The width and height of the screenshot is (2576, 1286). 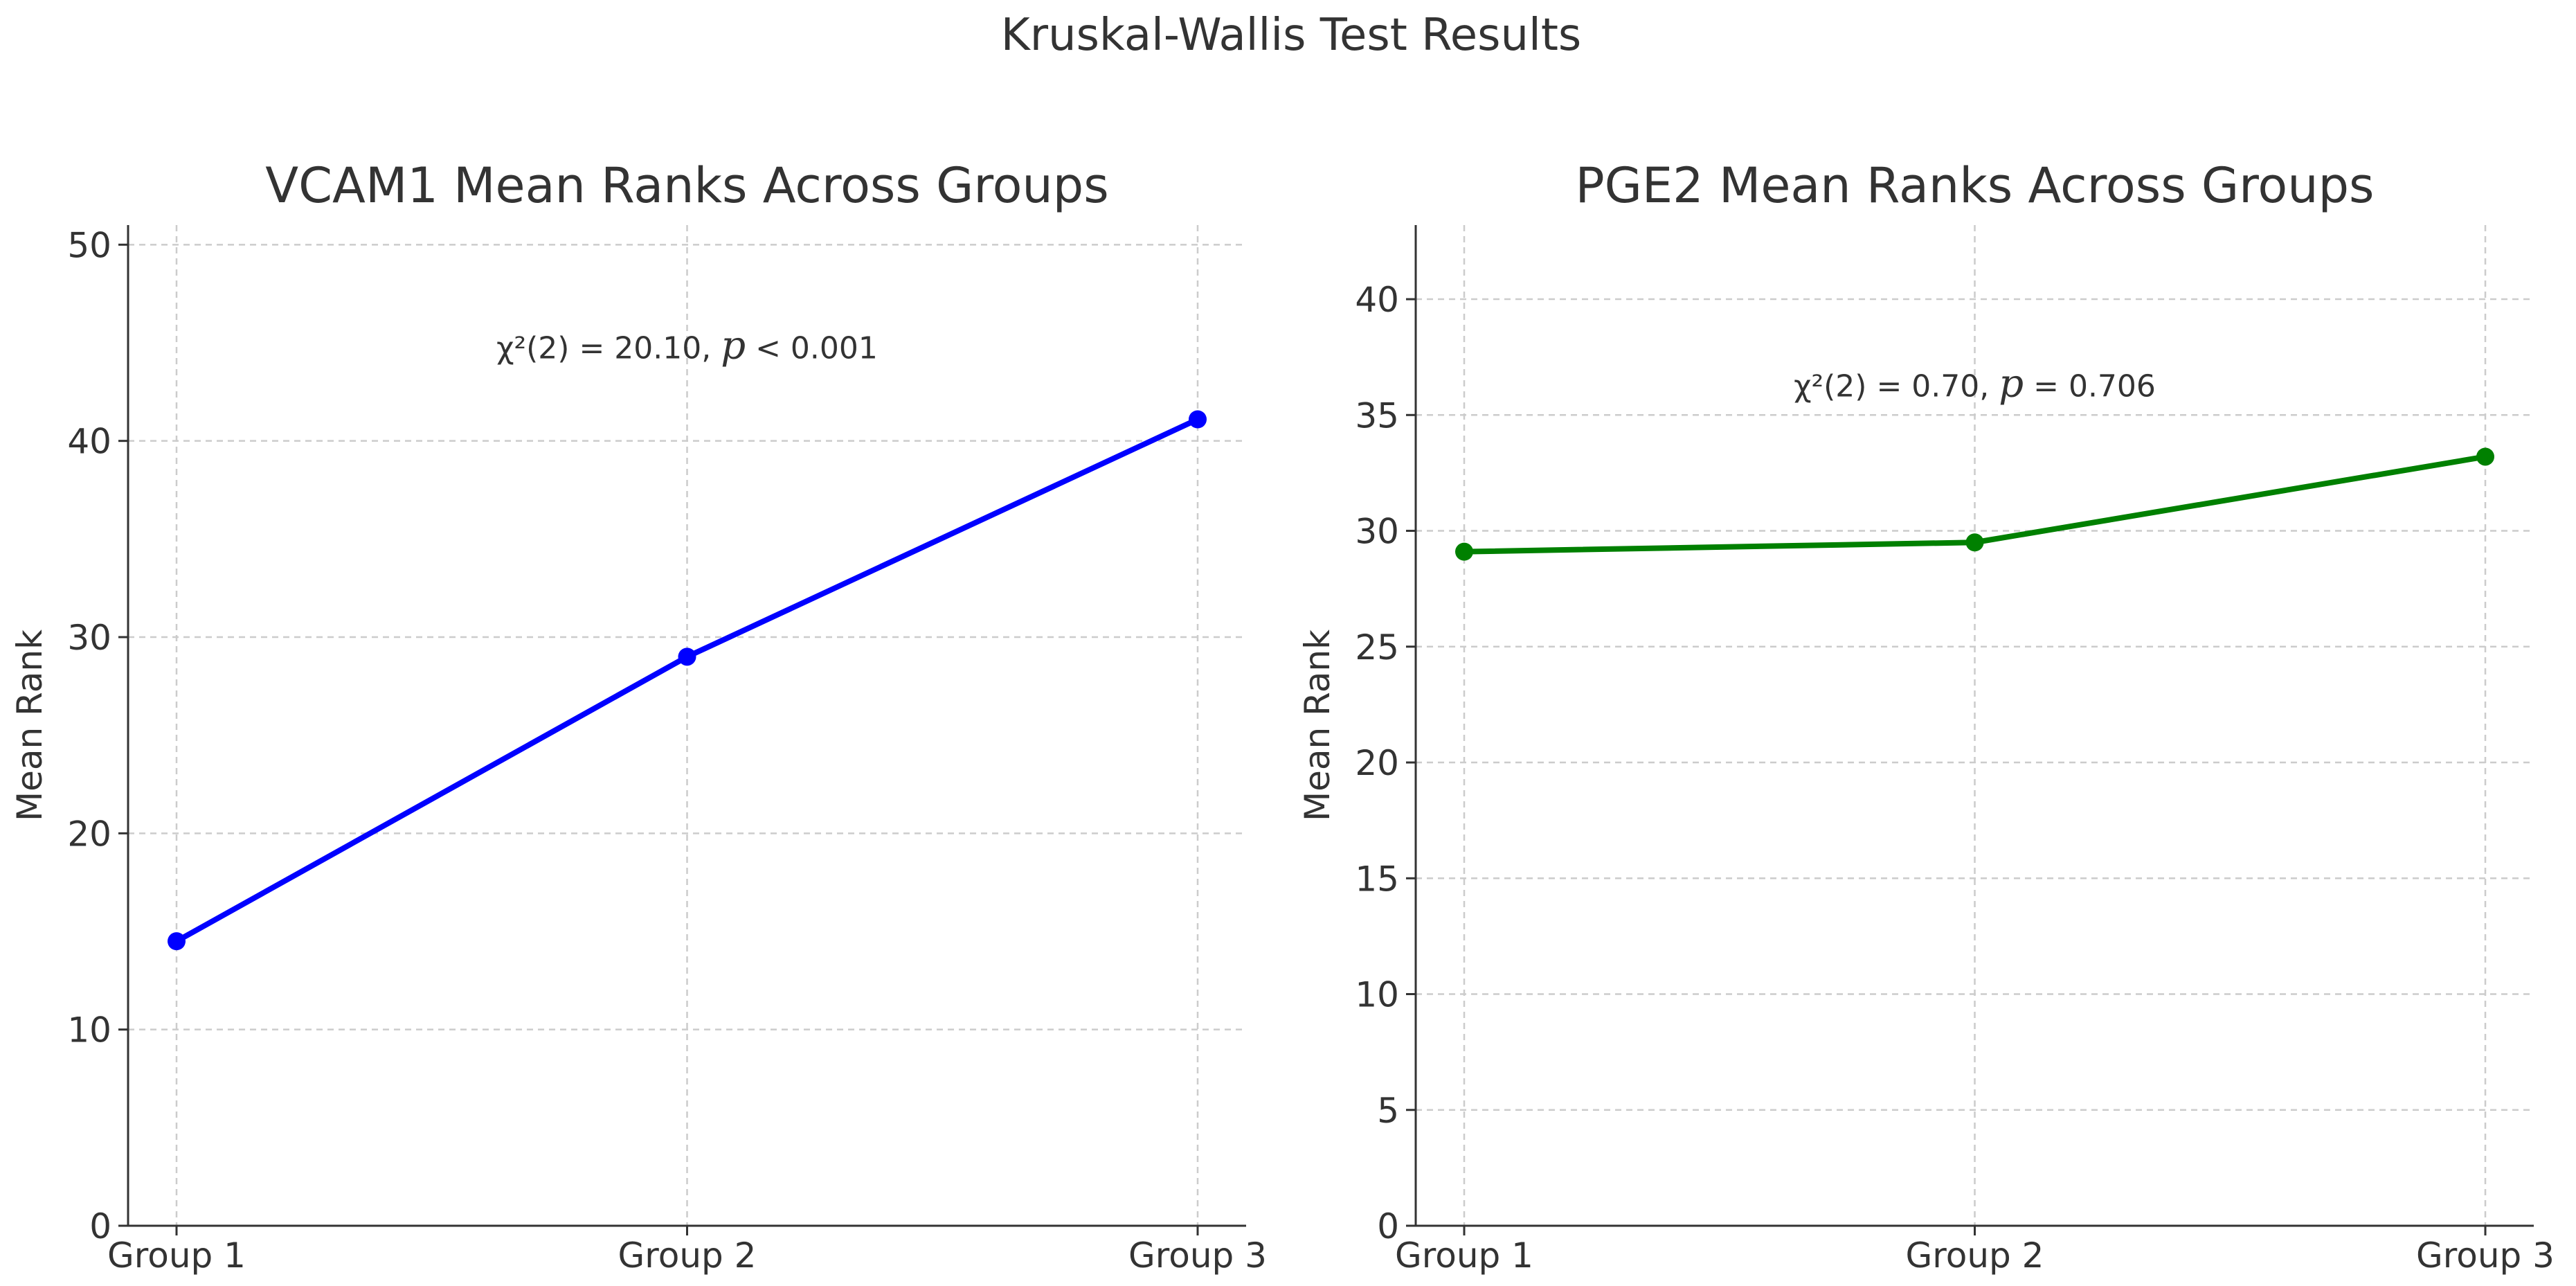 What do you see at coordinates (100, 1226) in the screenshot?
I see `vcam1-ytick-label-0: 0` at bounding box center [100, 1226].